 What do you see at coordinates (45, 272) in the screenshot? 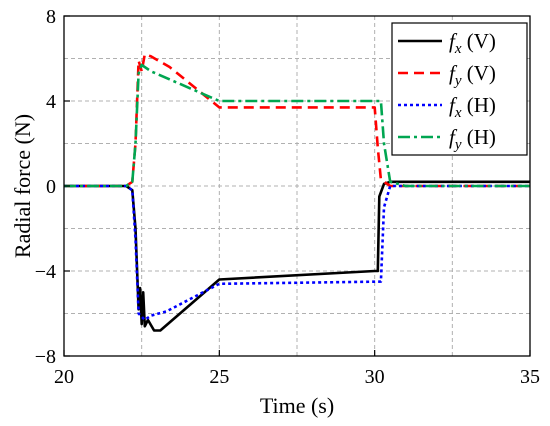
I see `y-tick-label: −4` at bounding box center [45, 272].